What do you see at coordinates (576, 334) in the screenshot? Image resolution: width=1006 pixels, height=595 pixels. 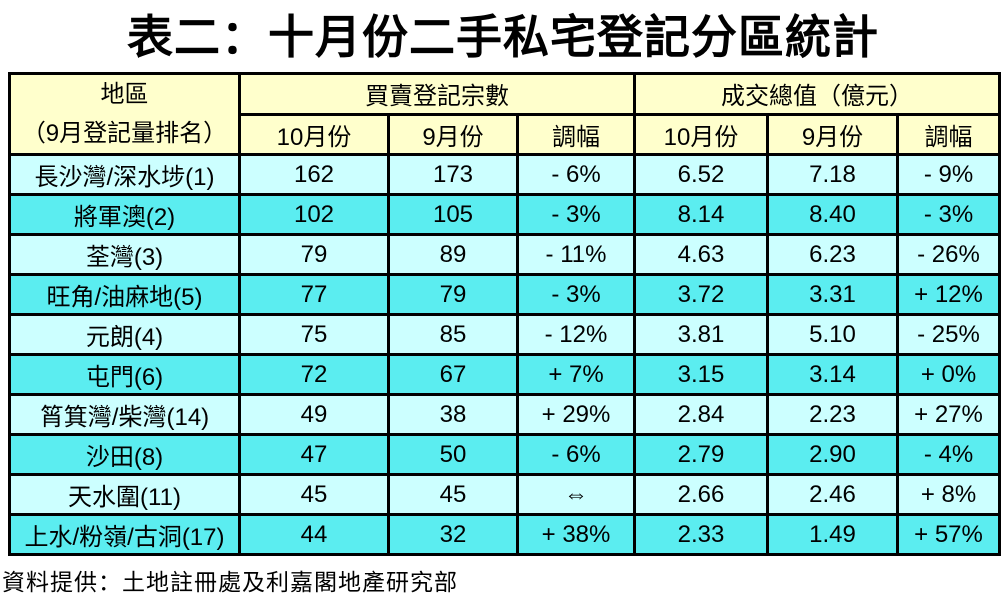 I see `deals-change-cell: - 12%` at bounding box center [576, 334].